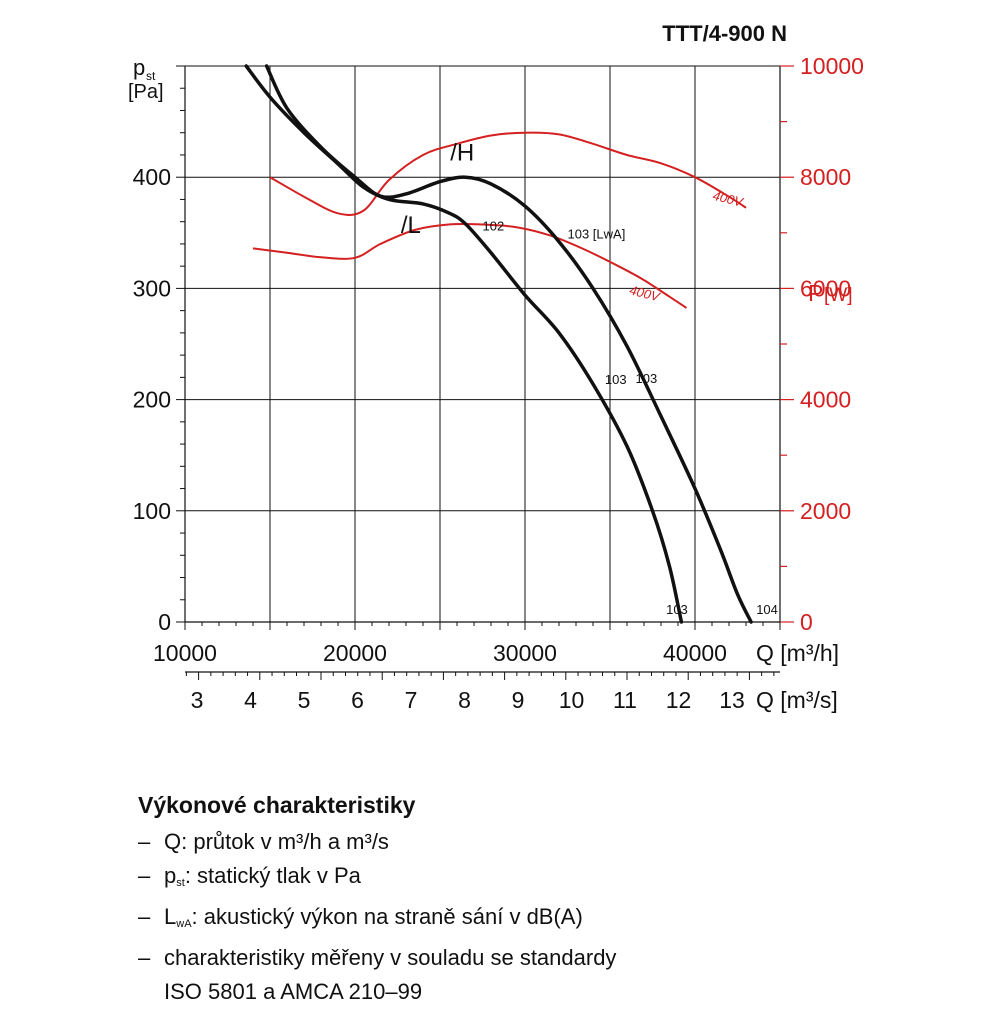  What do you see at coordinates (732, 700) in the screenshot?
I see `x-bottom-tick-label: 13` at bounding box center [732, 700].